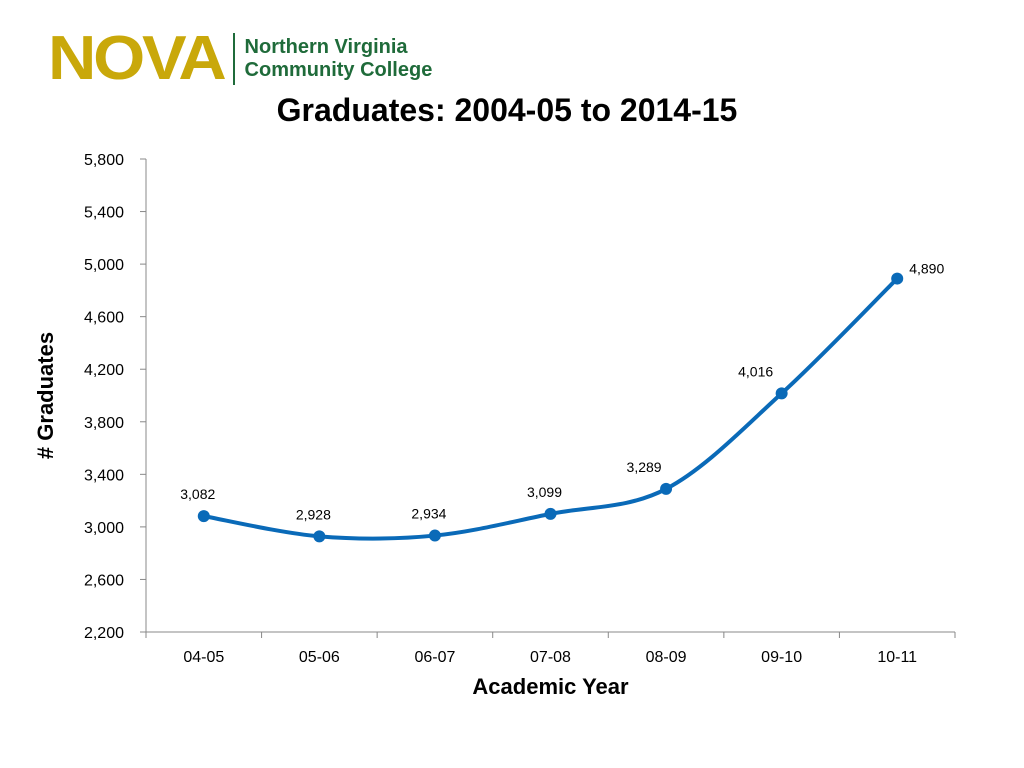  I want to click on nova-logo: NOVA Northern Virginia Community College, so click(240, 58).